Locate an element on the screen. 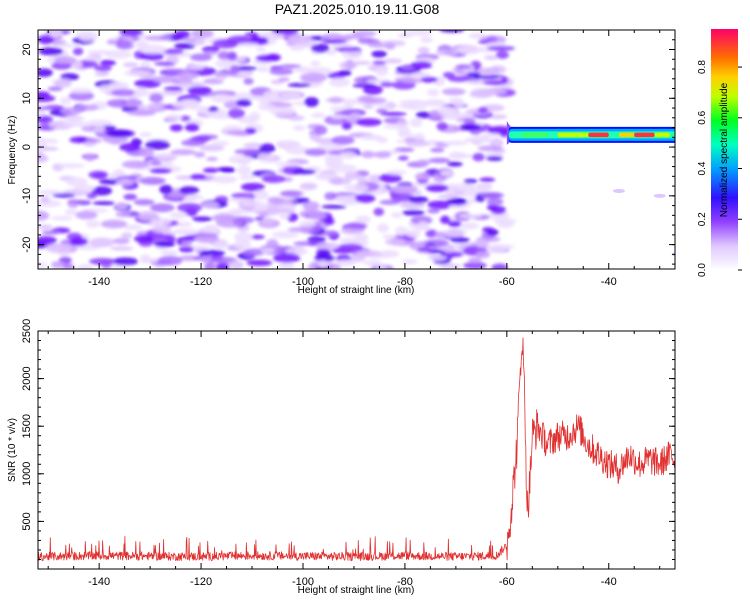  x-tick-label: -140 is located at coordinates (99, 282).